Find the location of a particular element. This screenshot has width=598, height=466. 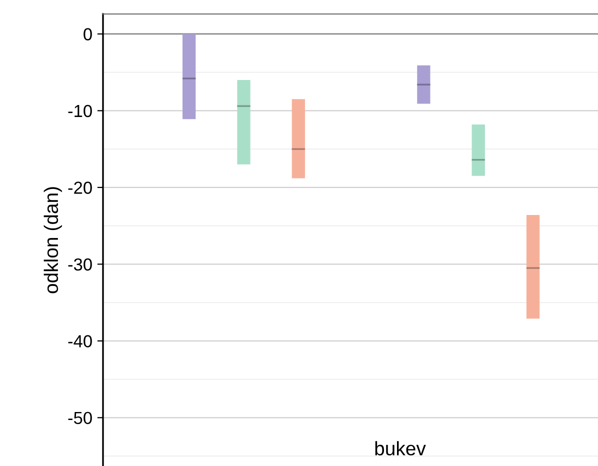

y-tick-label: -30 is located at coordinates (80, 264).